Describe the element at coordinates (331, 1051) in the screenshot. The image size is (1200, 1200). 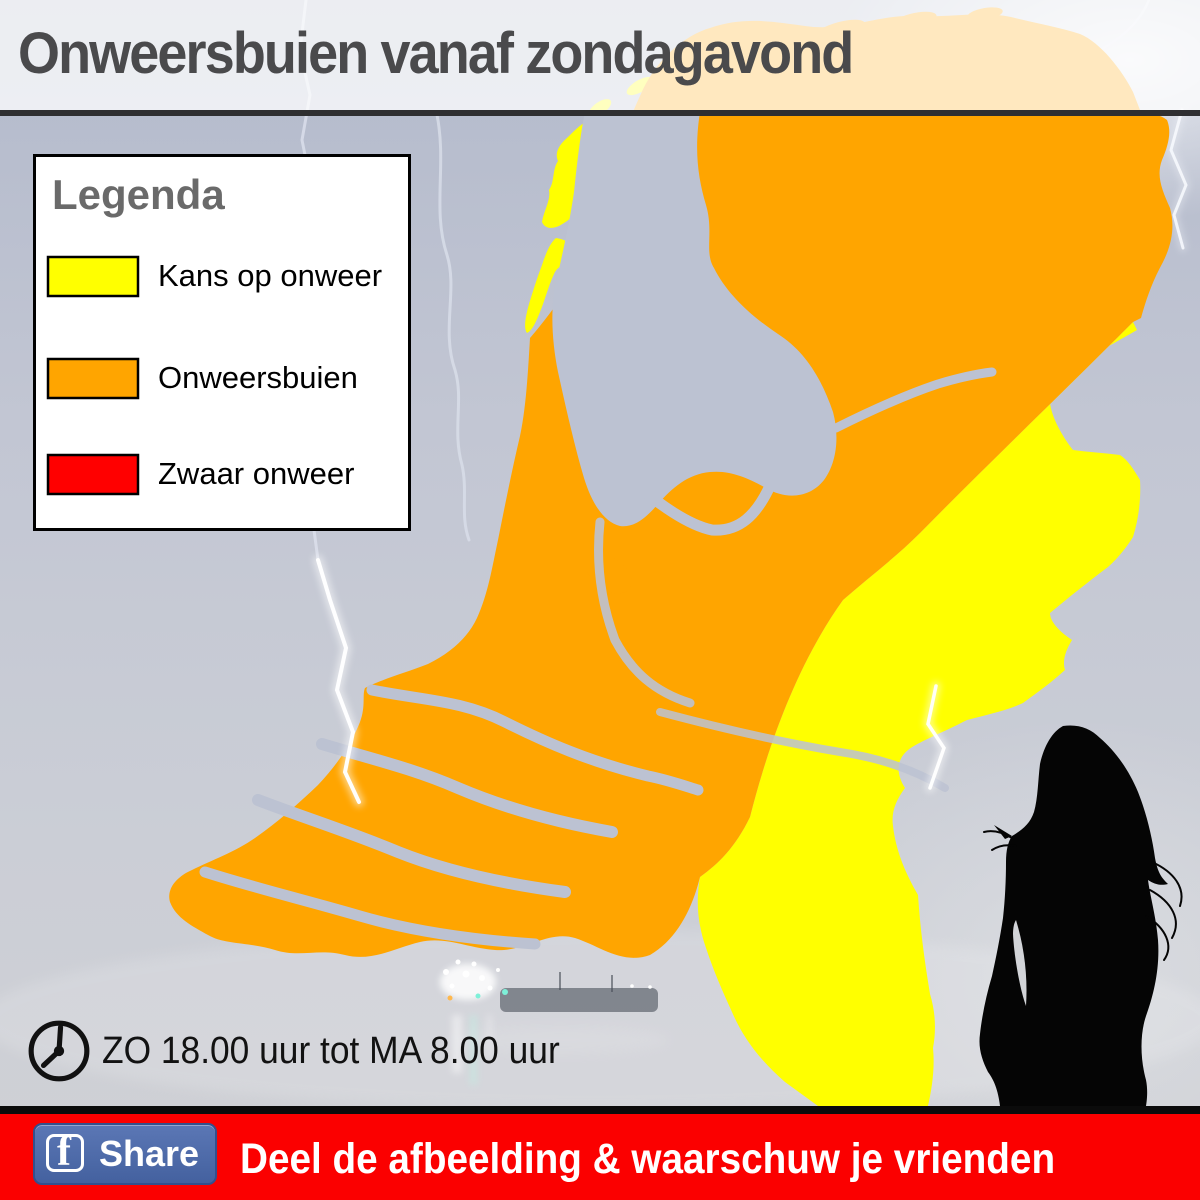
I see `time-range-text: ZO 18.00 uur tot MA 8.00 uur` at that location.